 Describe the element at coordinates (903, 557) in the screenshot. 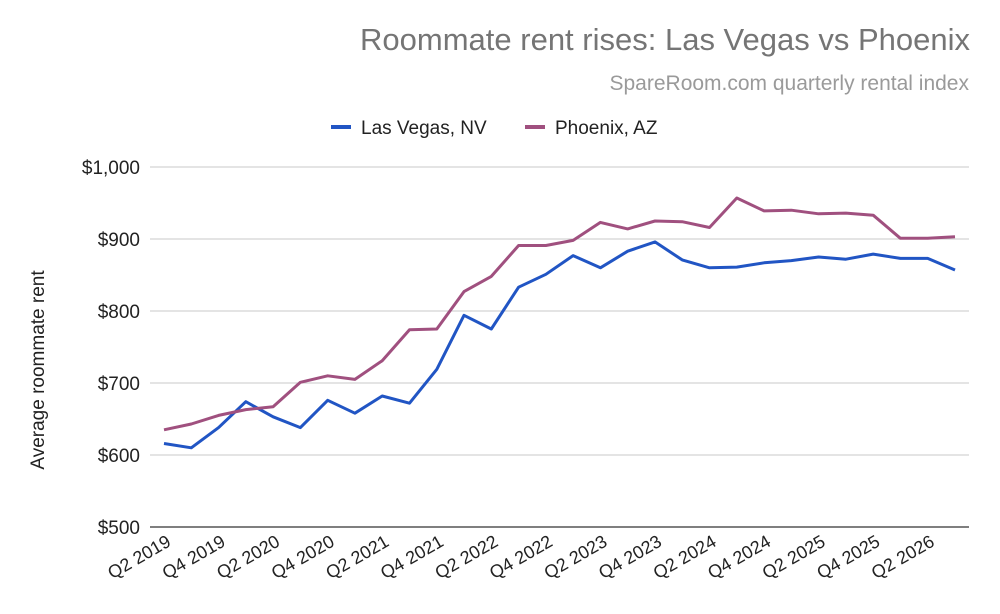

I see `x-tick-label: Q2 2026` at that location.